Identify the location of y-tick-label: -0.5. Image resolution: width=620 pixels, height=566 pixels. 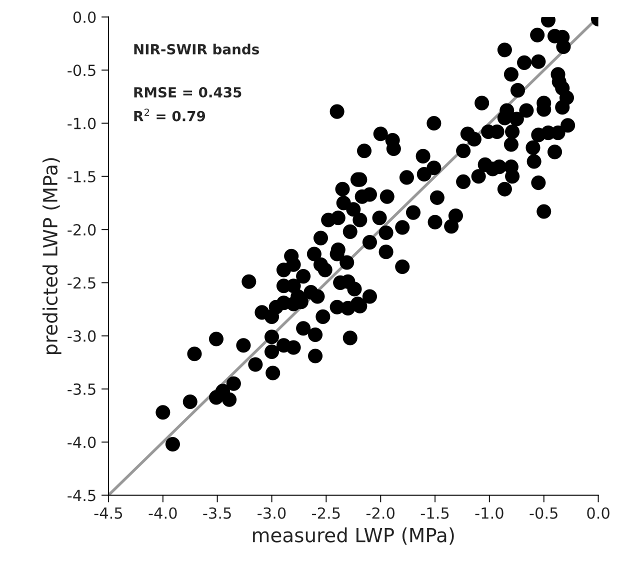
(82, 70).